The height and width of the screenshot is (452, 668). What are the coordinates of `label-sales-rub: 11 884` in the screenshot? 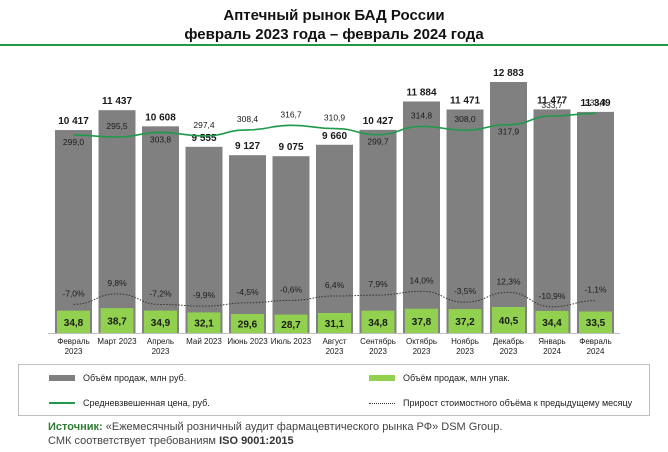 It's located at (421, 92).